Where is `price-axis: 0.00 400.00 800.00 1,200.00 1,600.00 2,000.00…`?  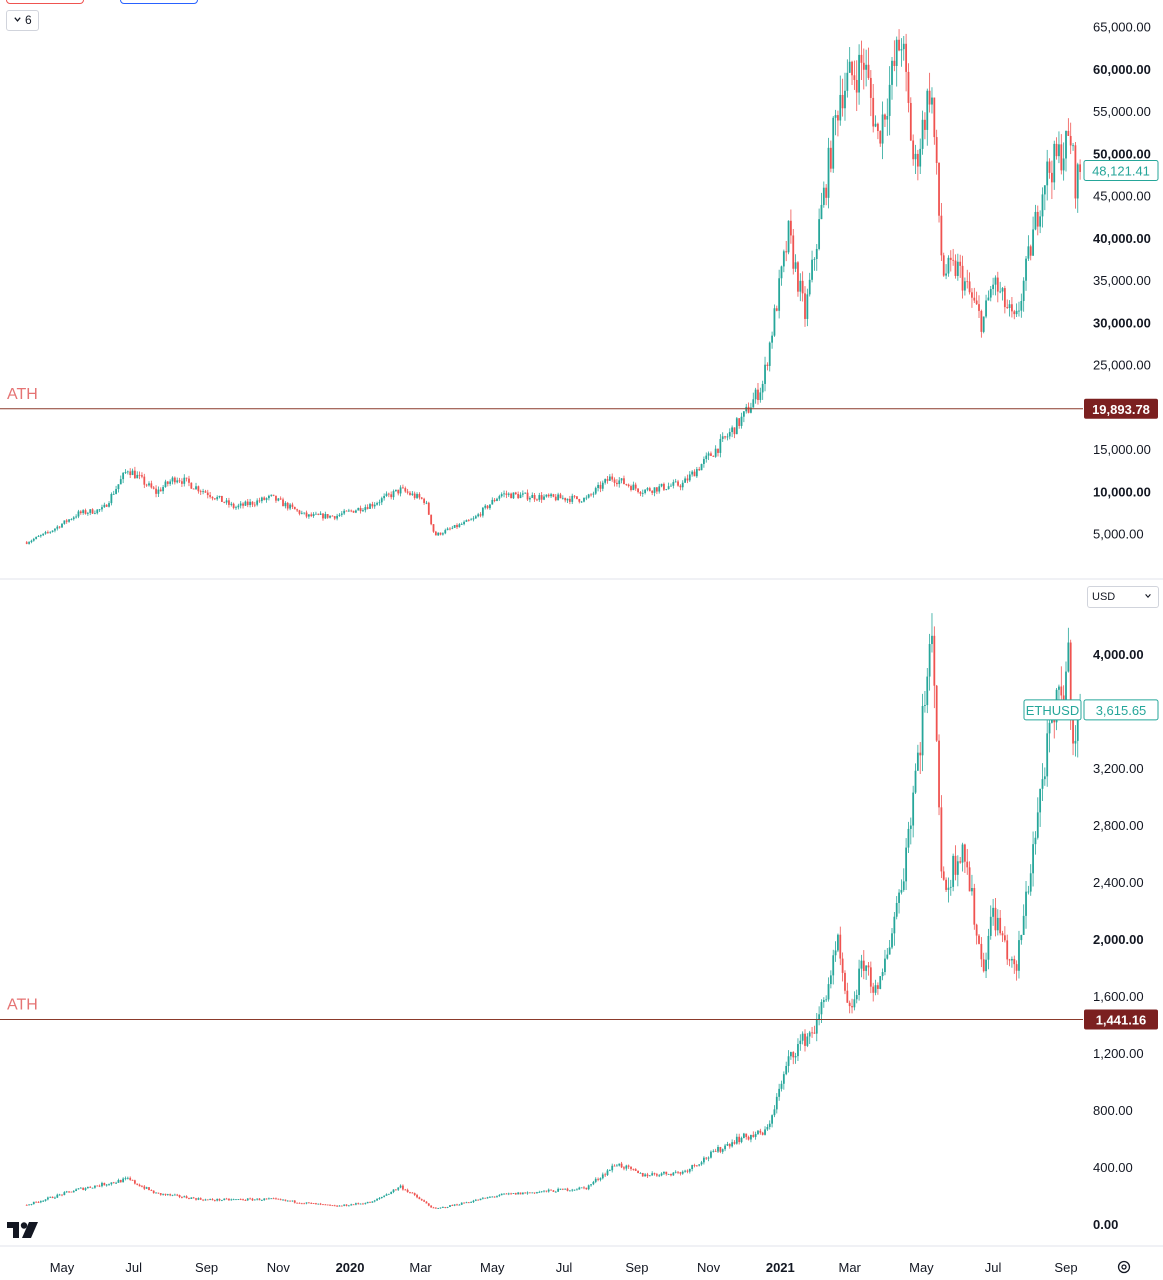
price-axis: 0.00 400.00 800.00 1,200.00 1,600.00 2,000.00… is located at coordinates (1118, 939).